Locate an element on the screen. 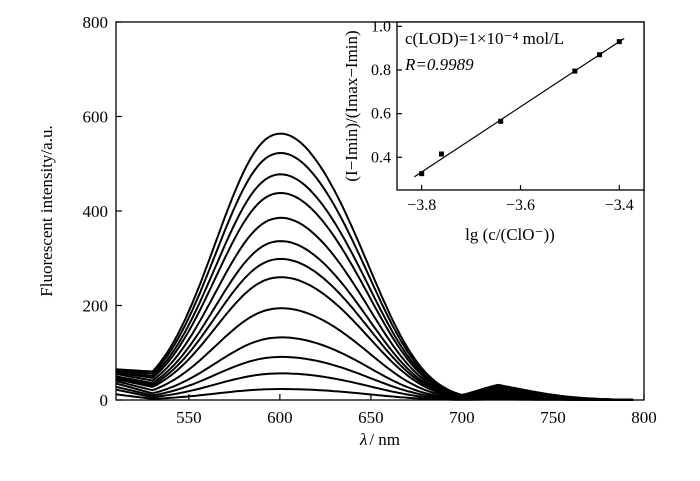 This screenshot has height=481, width=700. main-y-axis-title: Fluorescent intensity/a.u. is located at coordinates (46, 210).